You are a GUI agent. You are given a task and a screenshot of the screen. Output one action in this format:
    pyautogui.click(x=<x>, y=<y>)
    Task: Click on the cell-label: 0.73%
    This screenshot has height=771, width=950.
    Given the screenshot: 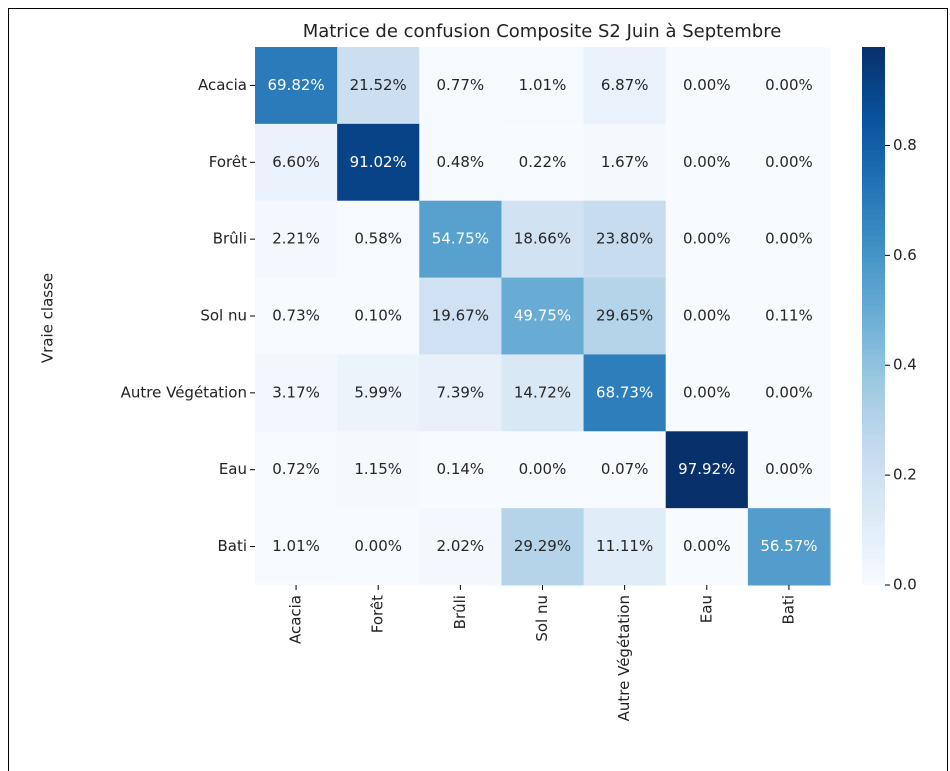 What is the action you would take?
    pyautogui.click(x=296, y=316)
    